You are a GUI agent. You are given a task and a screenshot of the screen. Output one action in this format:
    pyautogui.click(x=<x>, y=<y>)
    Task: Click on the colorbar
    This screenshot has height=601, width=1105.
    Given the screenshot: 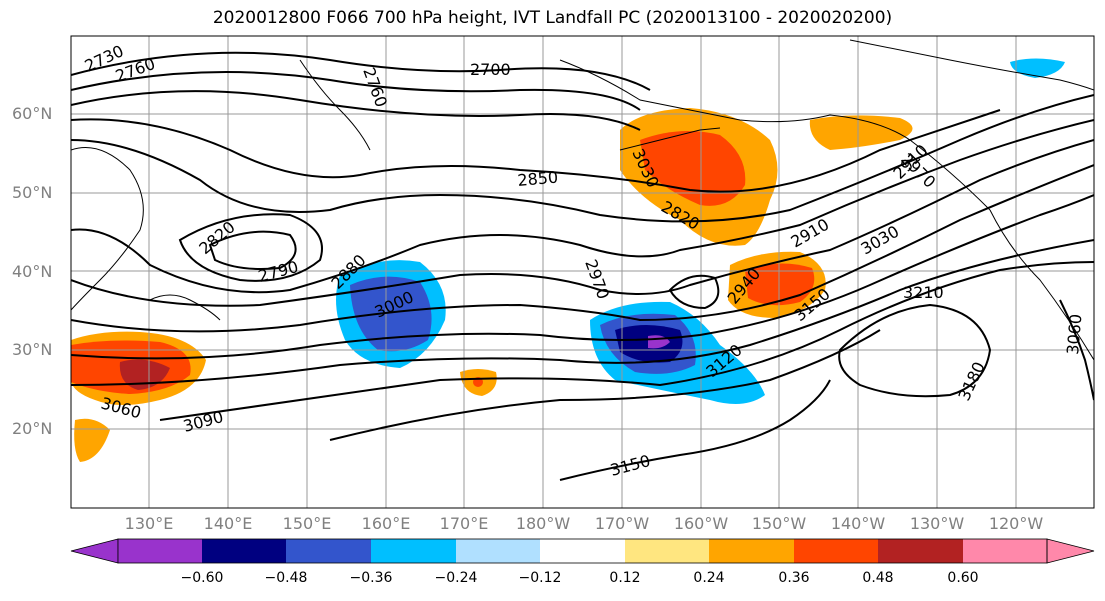 What is the action you would take?
    pyautogui.click(x=582, y=551)
    